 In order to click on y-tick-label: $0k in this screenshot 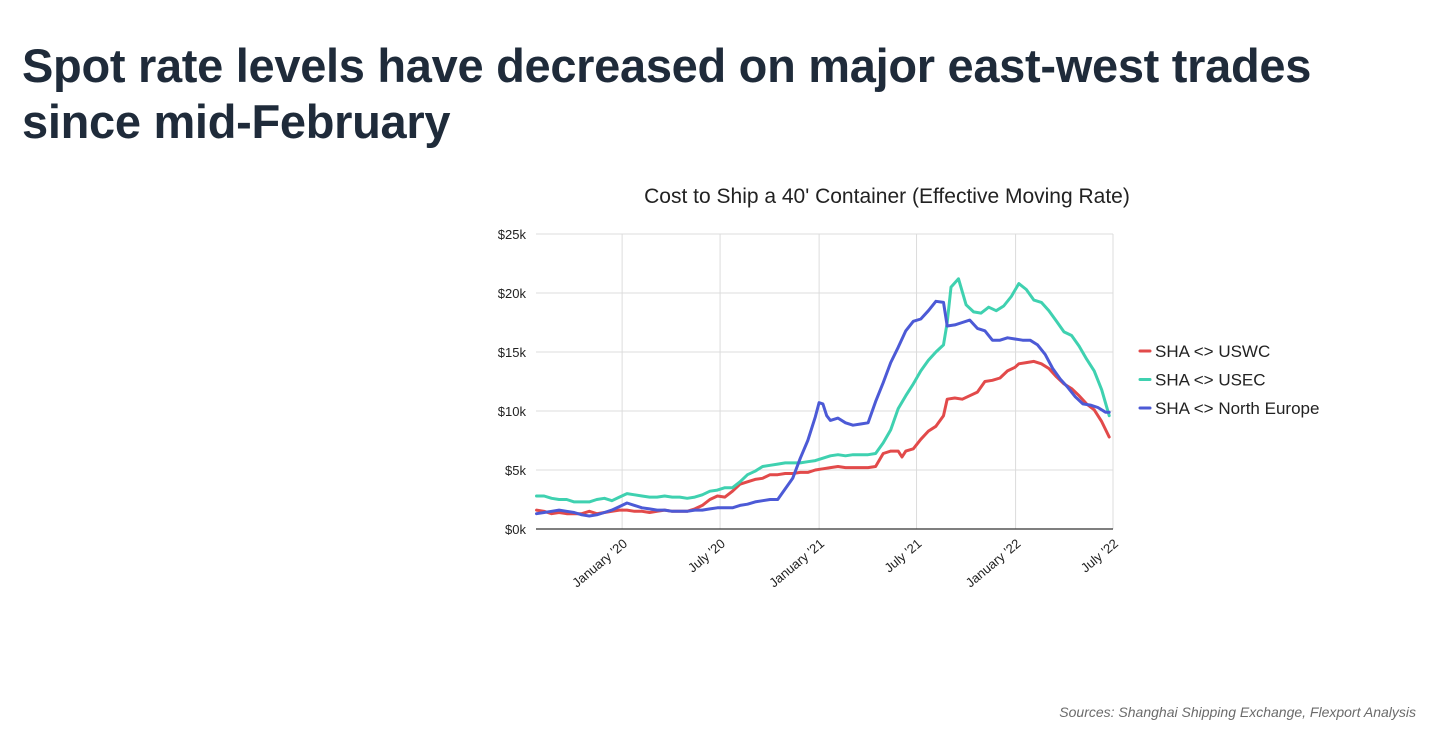, I will do `click(515, 529)`.